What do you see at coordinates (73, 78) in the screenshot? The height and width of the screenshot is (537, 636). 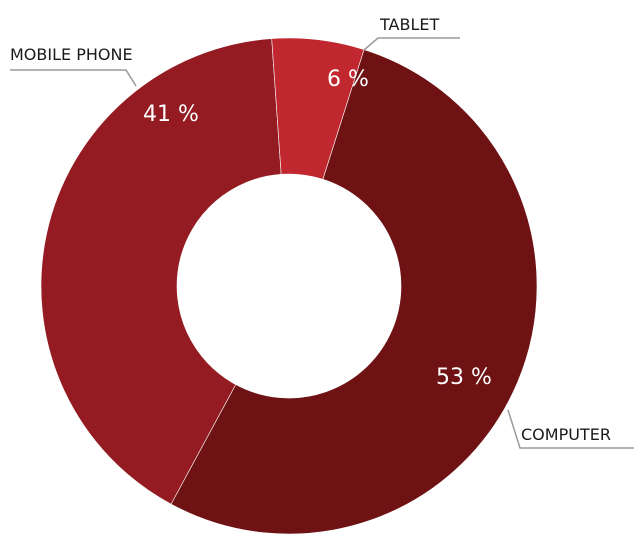 I see `leader-line-mobile-phone` at bounding box center [73, 78].